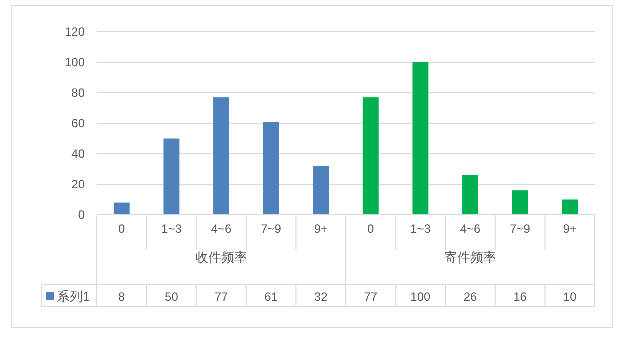  I want to click on text: 收件频率, so click(222, 257).